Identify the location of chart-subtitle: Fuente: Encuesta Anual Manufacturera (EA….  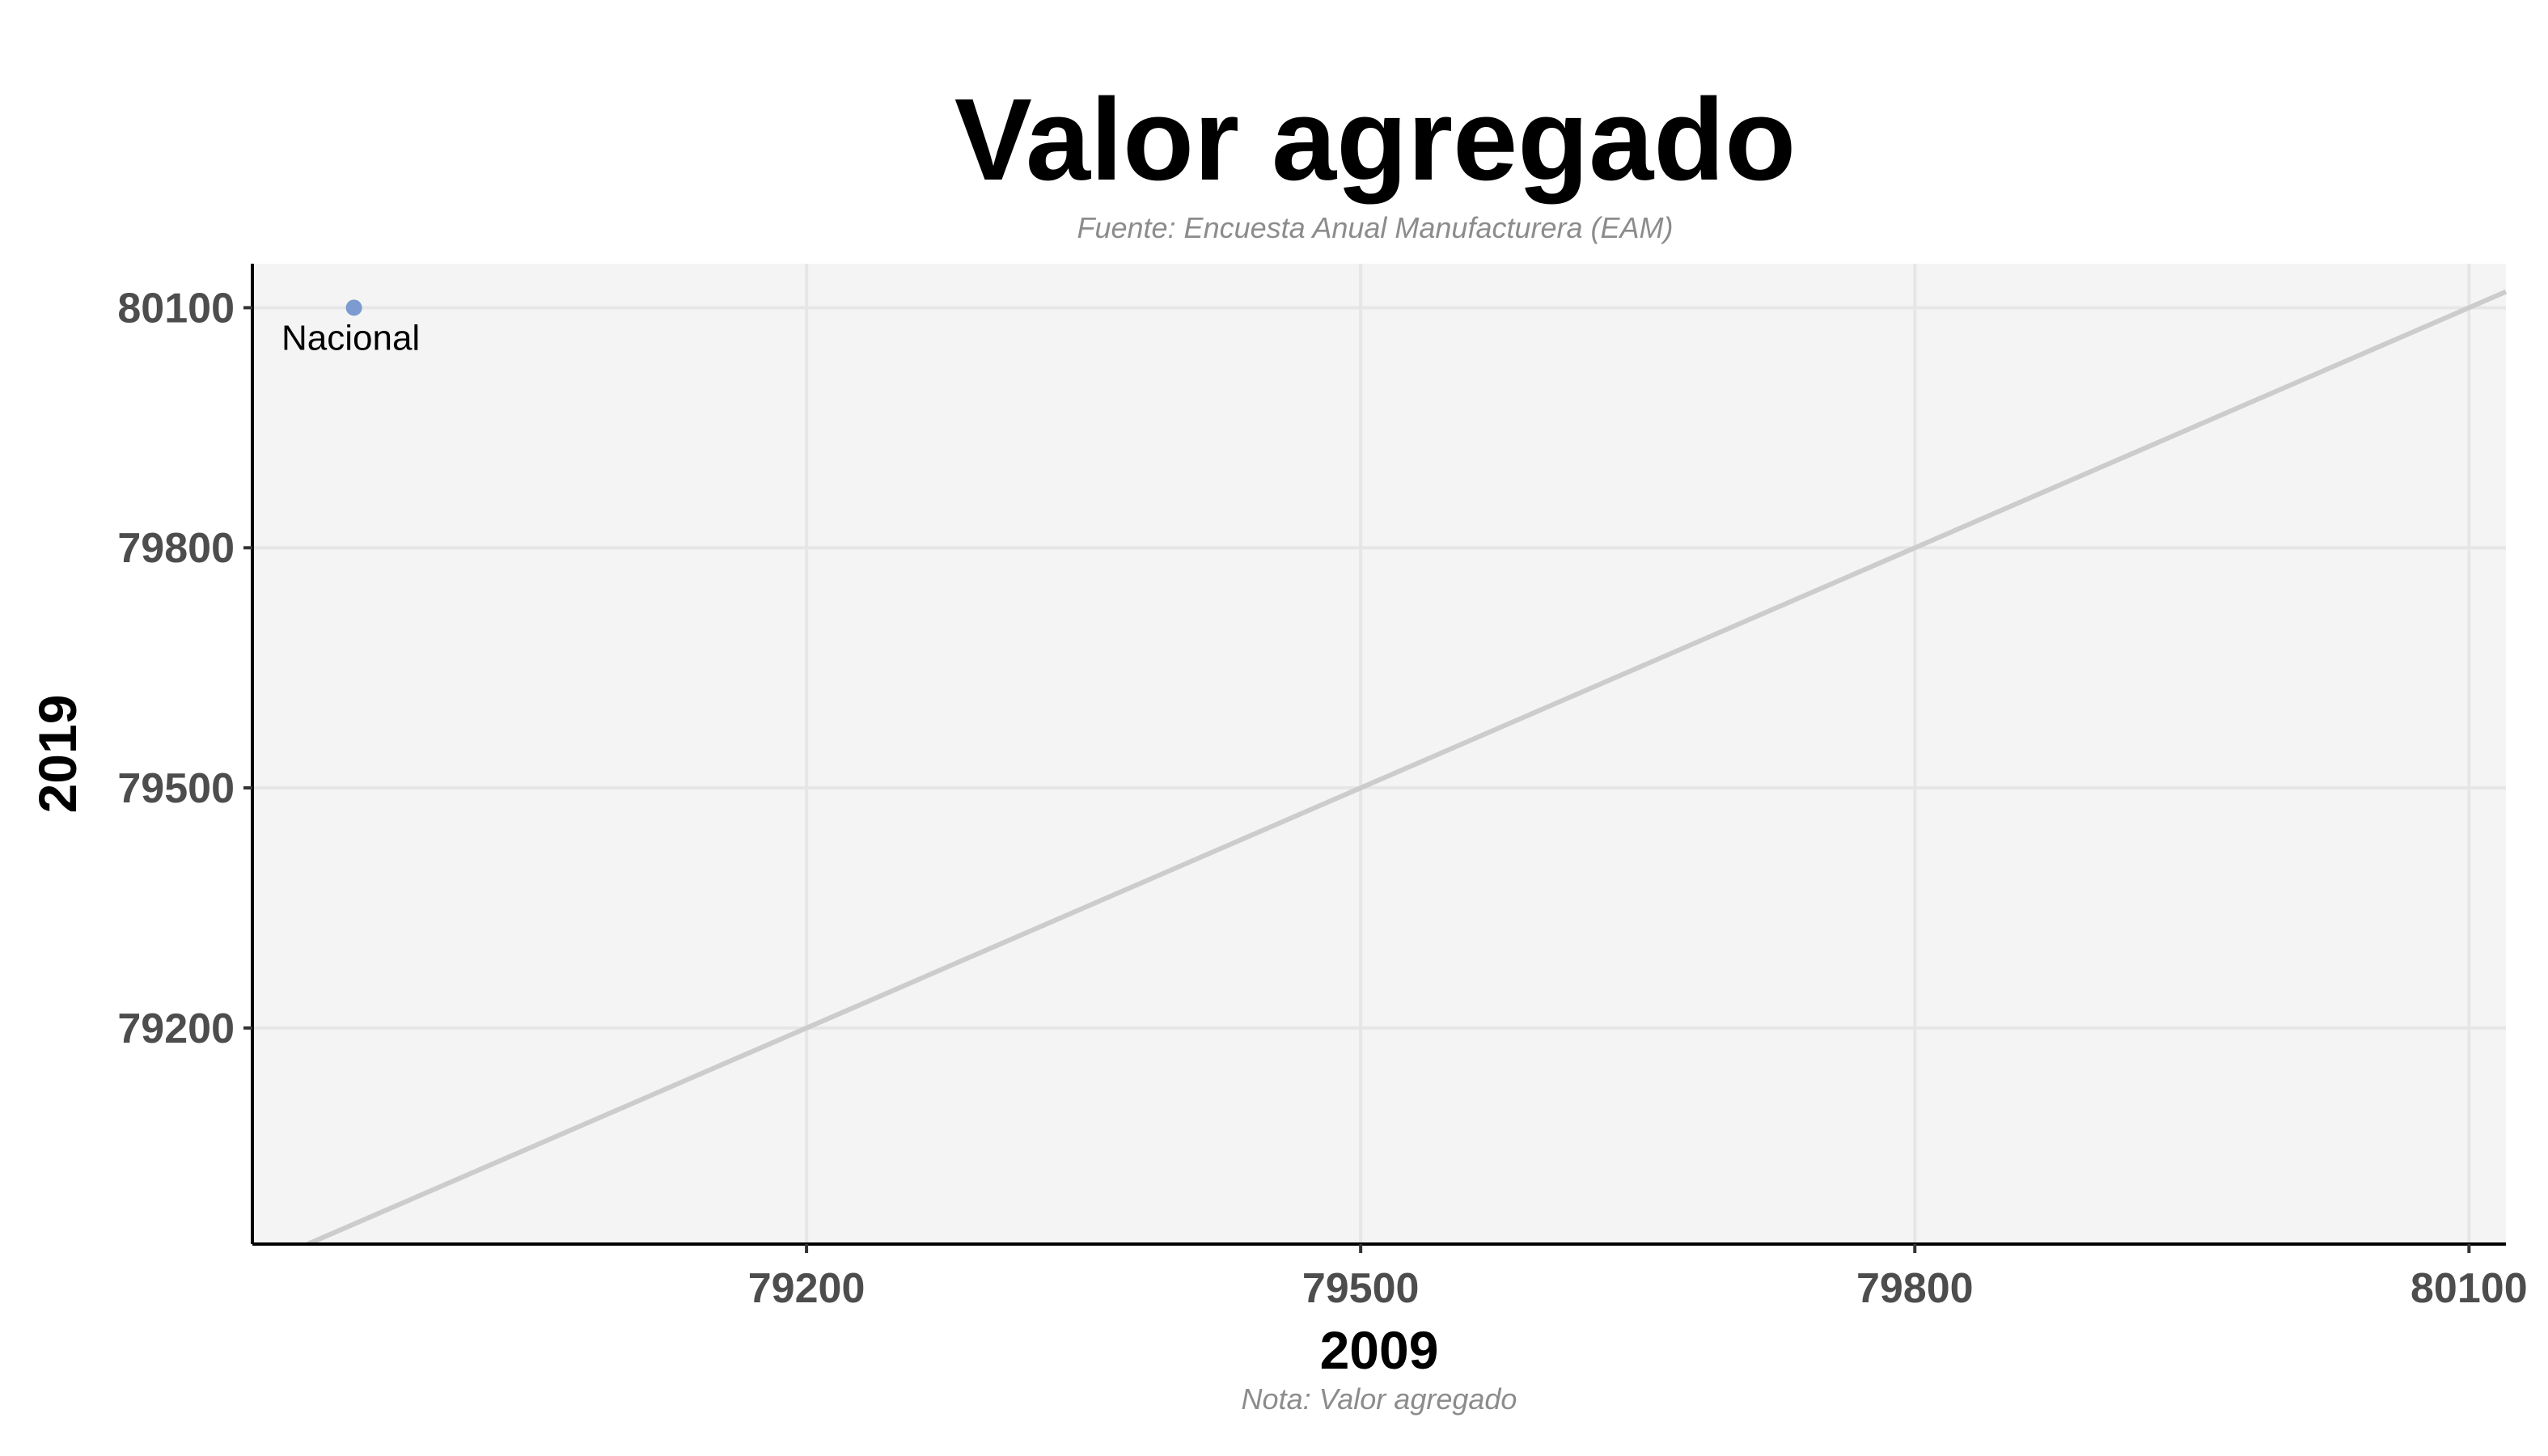
(1375, 227).